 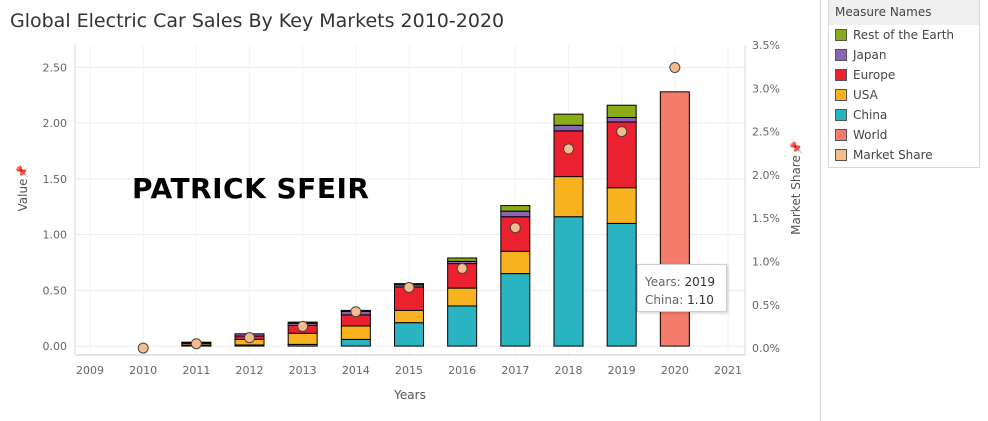 What do you see at coordinates (621, 284) in the screenshot?
I see `bar-china-2019` at bounding box center [621, 284].